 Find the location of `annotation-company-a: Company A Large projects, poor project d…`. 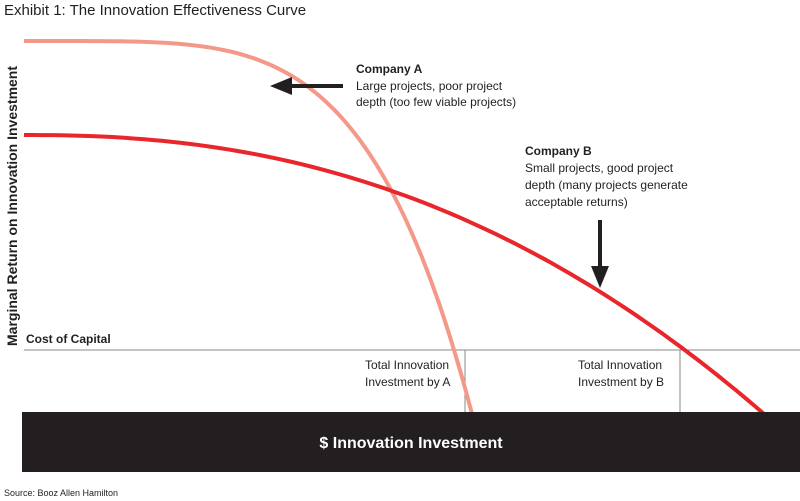

annotation-company-a: Company A Large projects, poor project d… is located at coordinates (436, 85).